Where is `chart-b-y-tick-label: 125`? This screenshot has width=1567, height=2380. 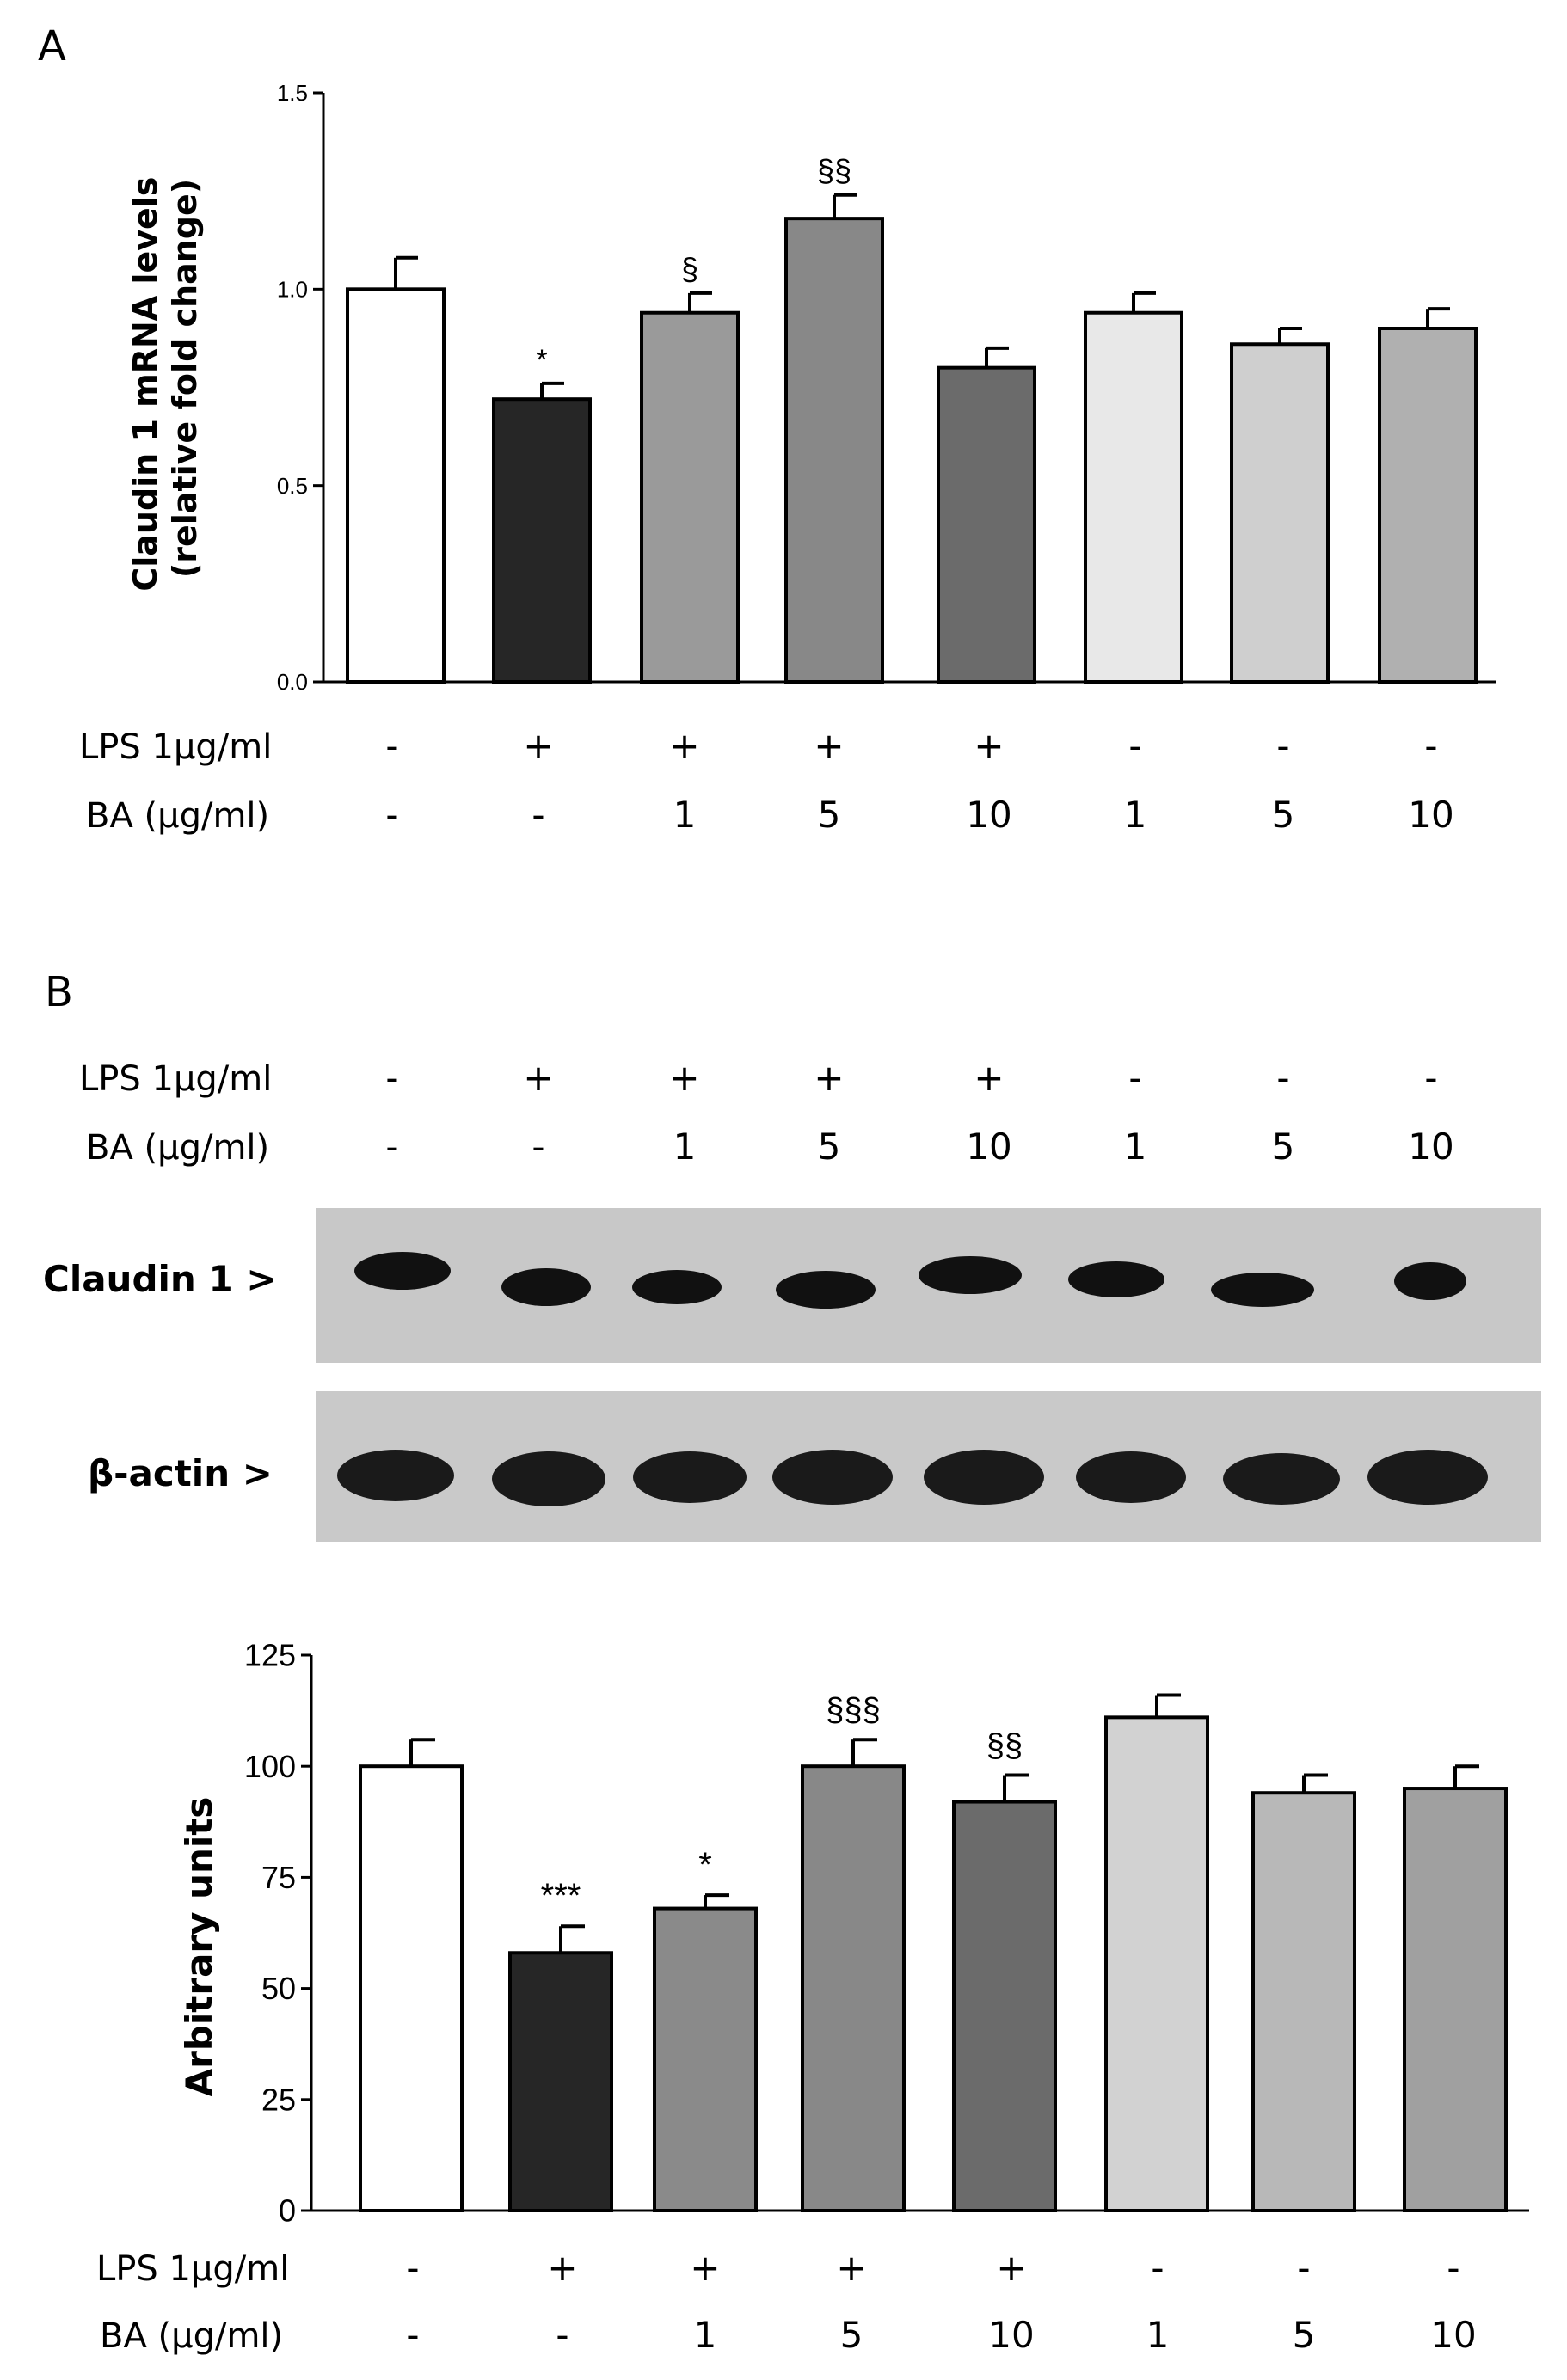 chart-b-y-tick-label: 125 is located at coordinates (270, 1655).